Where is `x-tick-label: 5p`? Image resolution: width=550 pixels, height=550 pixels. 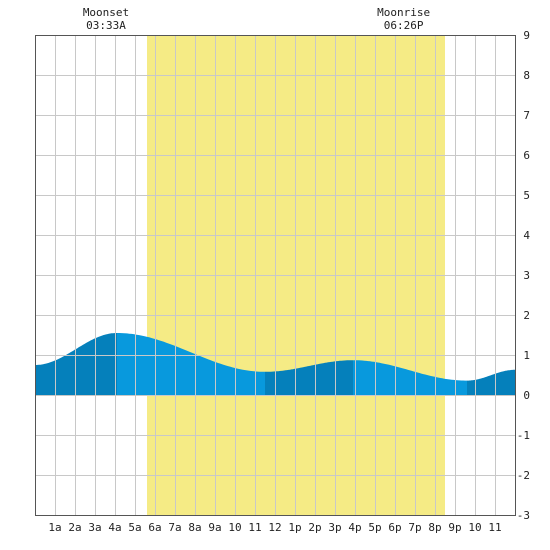 x-tick-label: 5p is located at coordinates (374, 527).